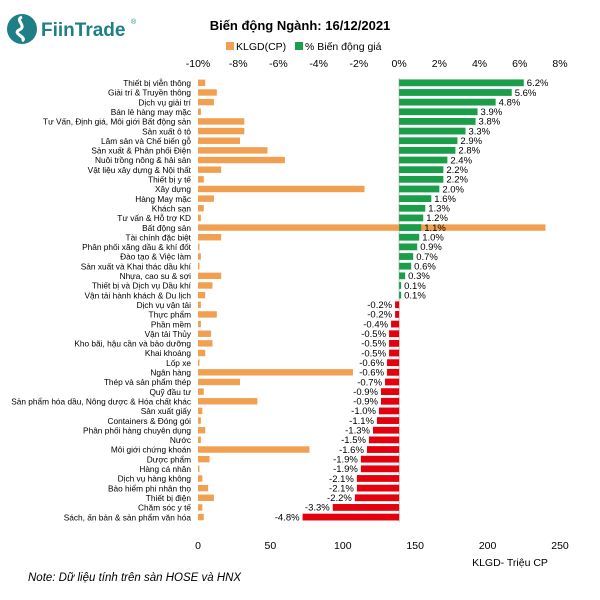 The height and width of the screenshot is (600, 600). What do you see at coordinates (259, 286) in the screenshot?
I see `sector-row: Thiết bị và Dịch vụ Dầu khí 0.1%` at bounding box center [259, 286].